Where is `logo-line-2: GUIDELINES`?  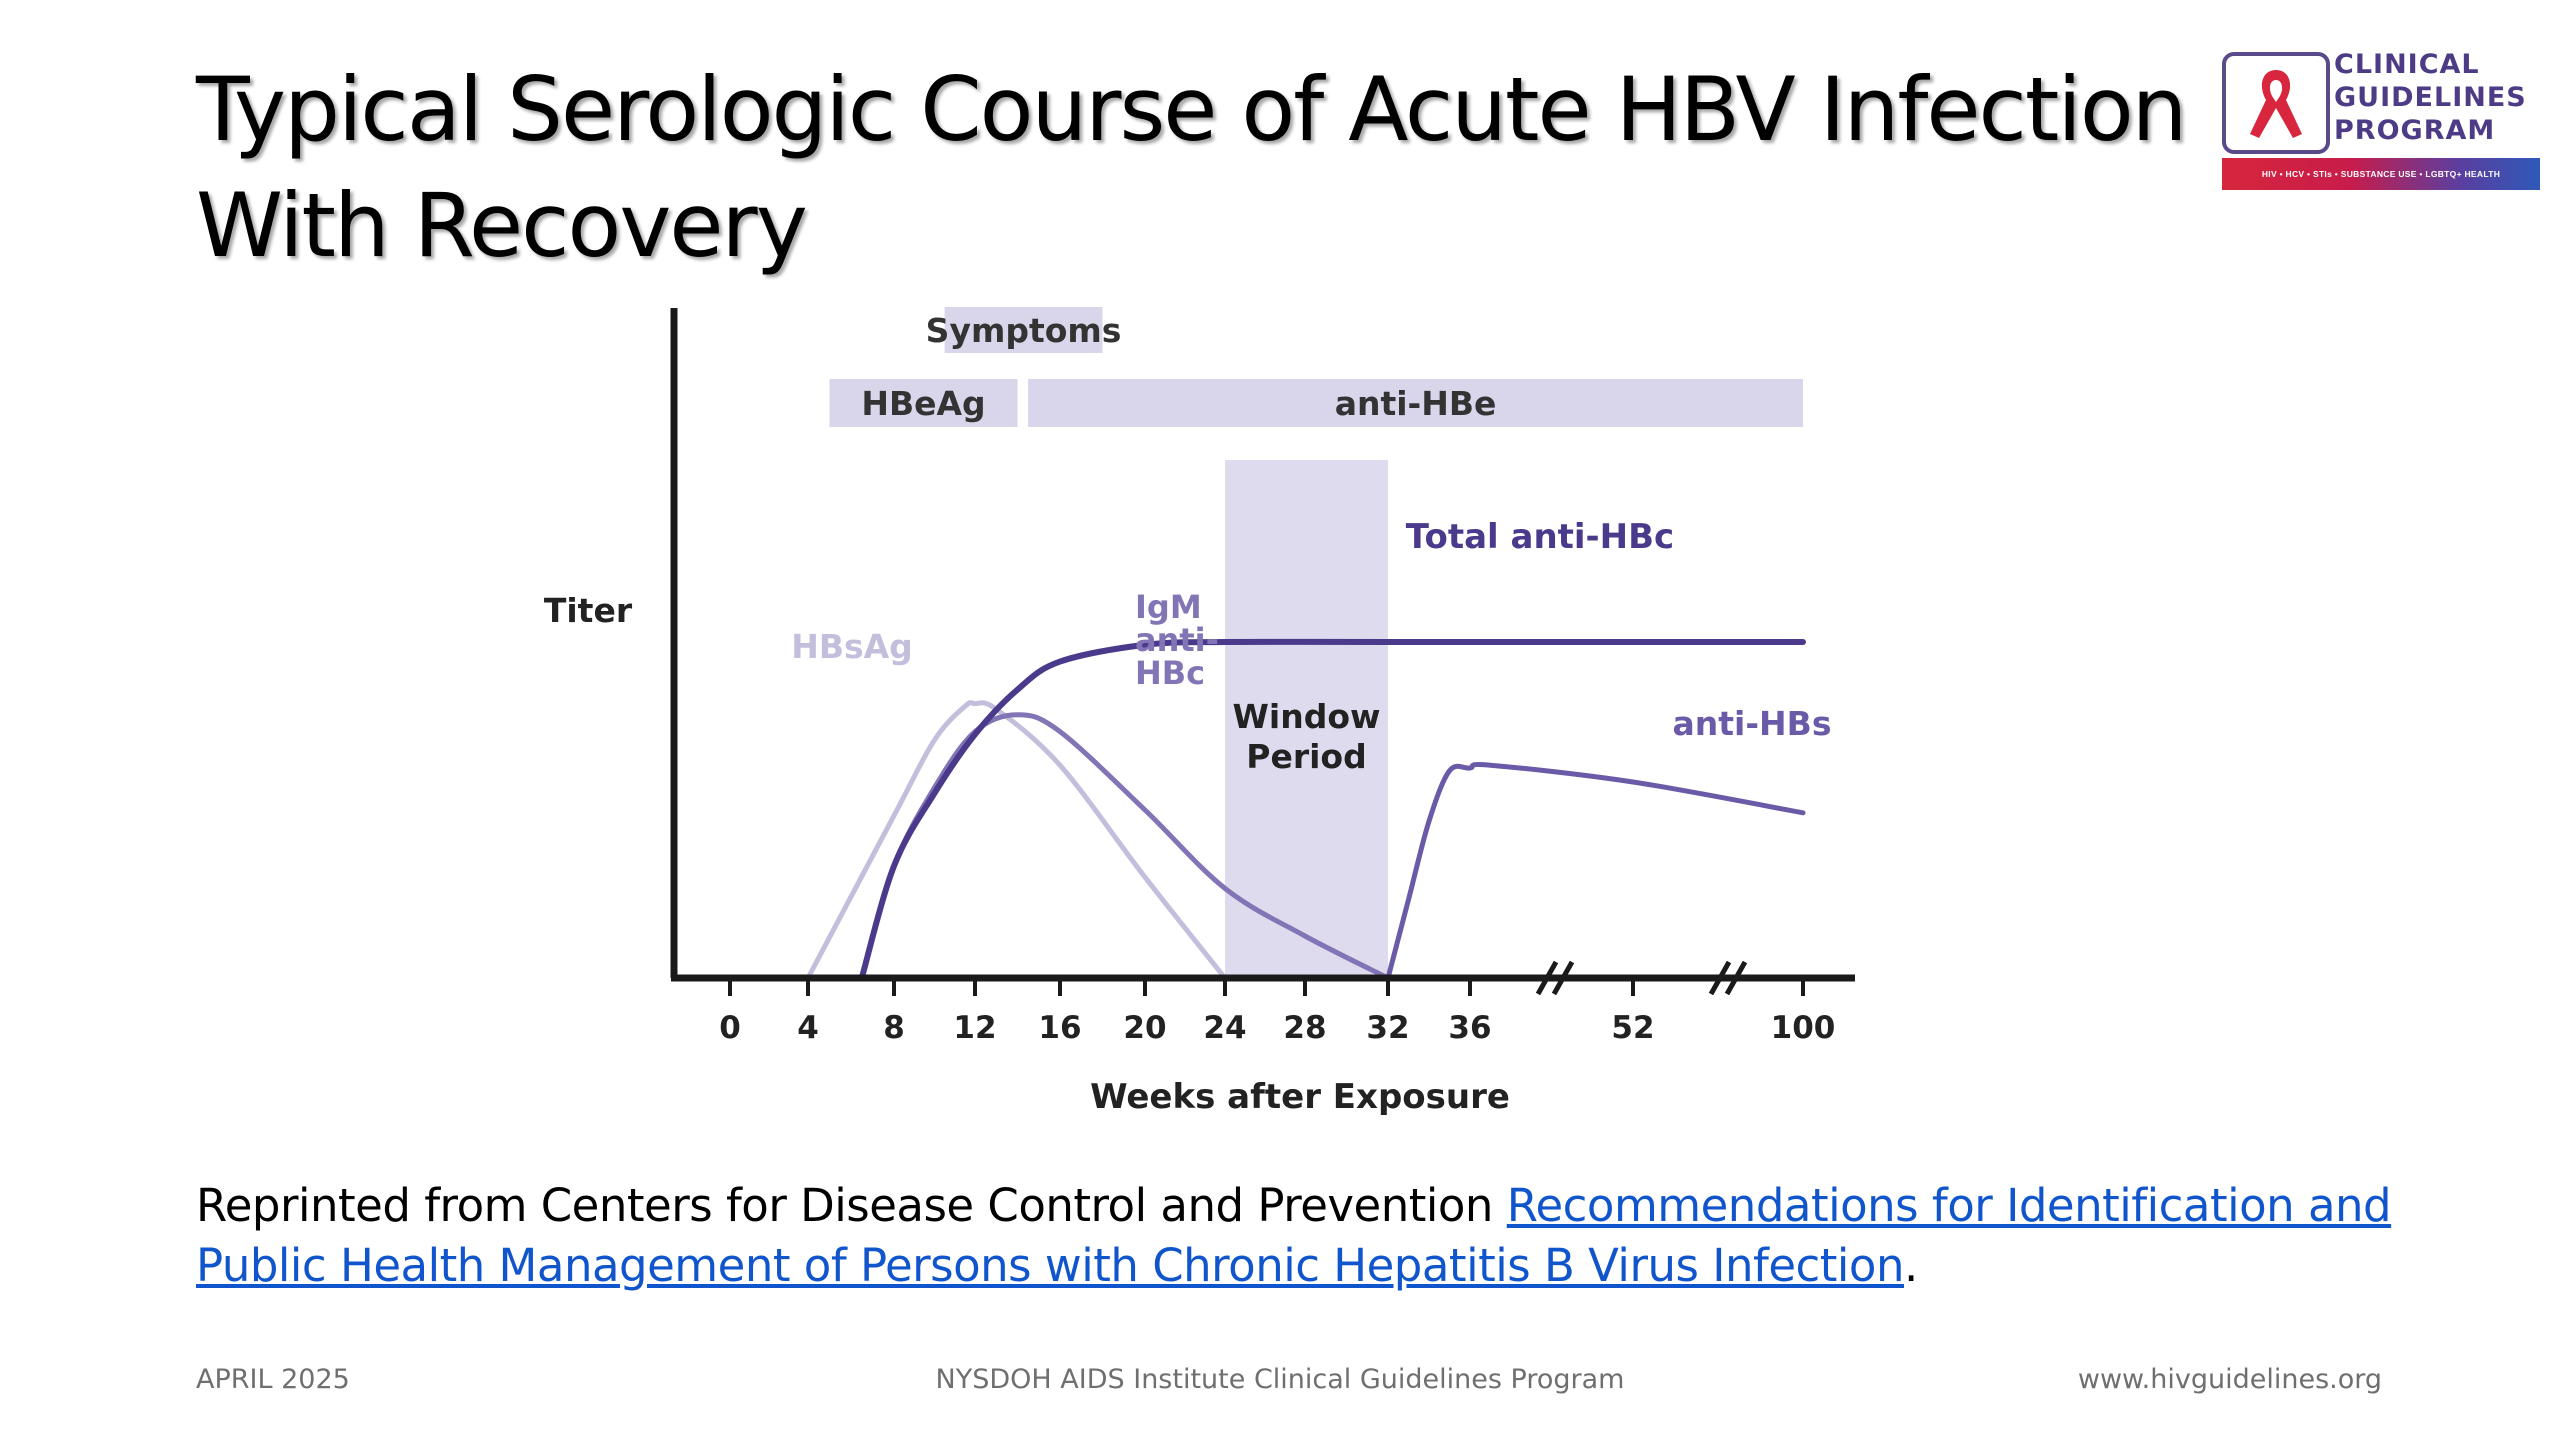 logo-line-2: GUIDELINES is located at coordinates (2430, 97).